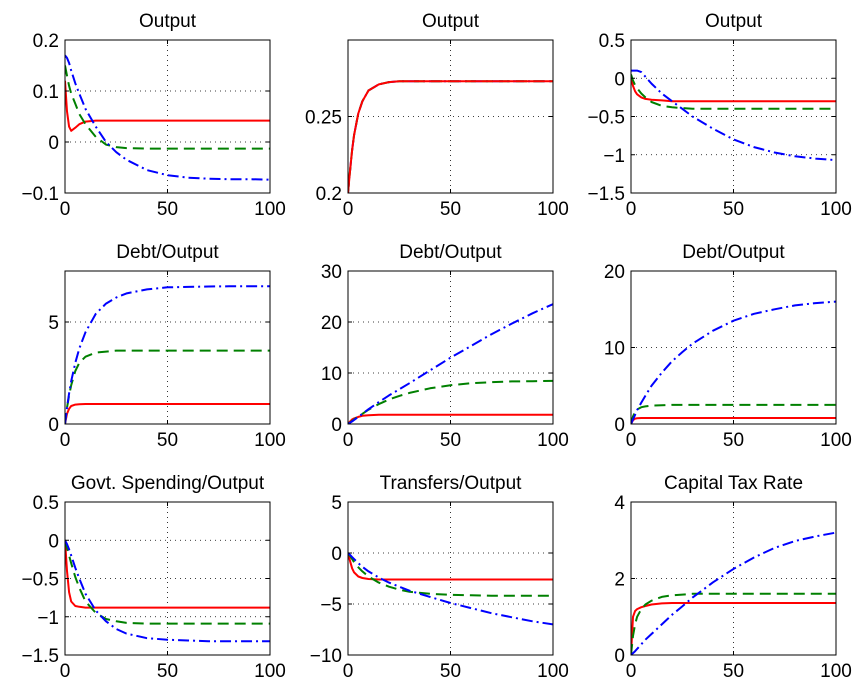 The image size is (859, 684). I want to click on subplot-9: 0 50 100 0 2 4 Capital Tax Rate, so click(732, 577).